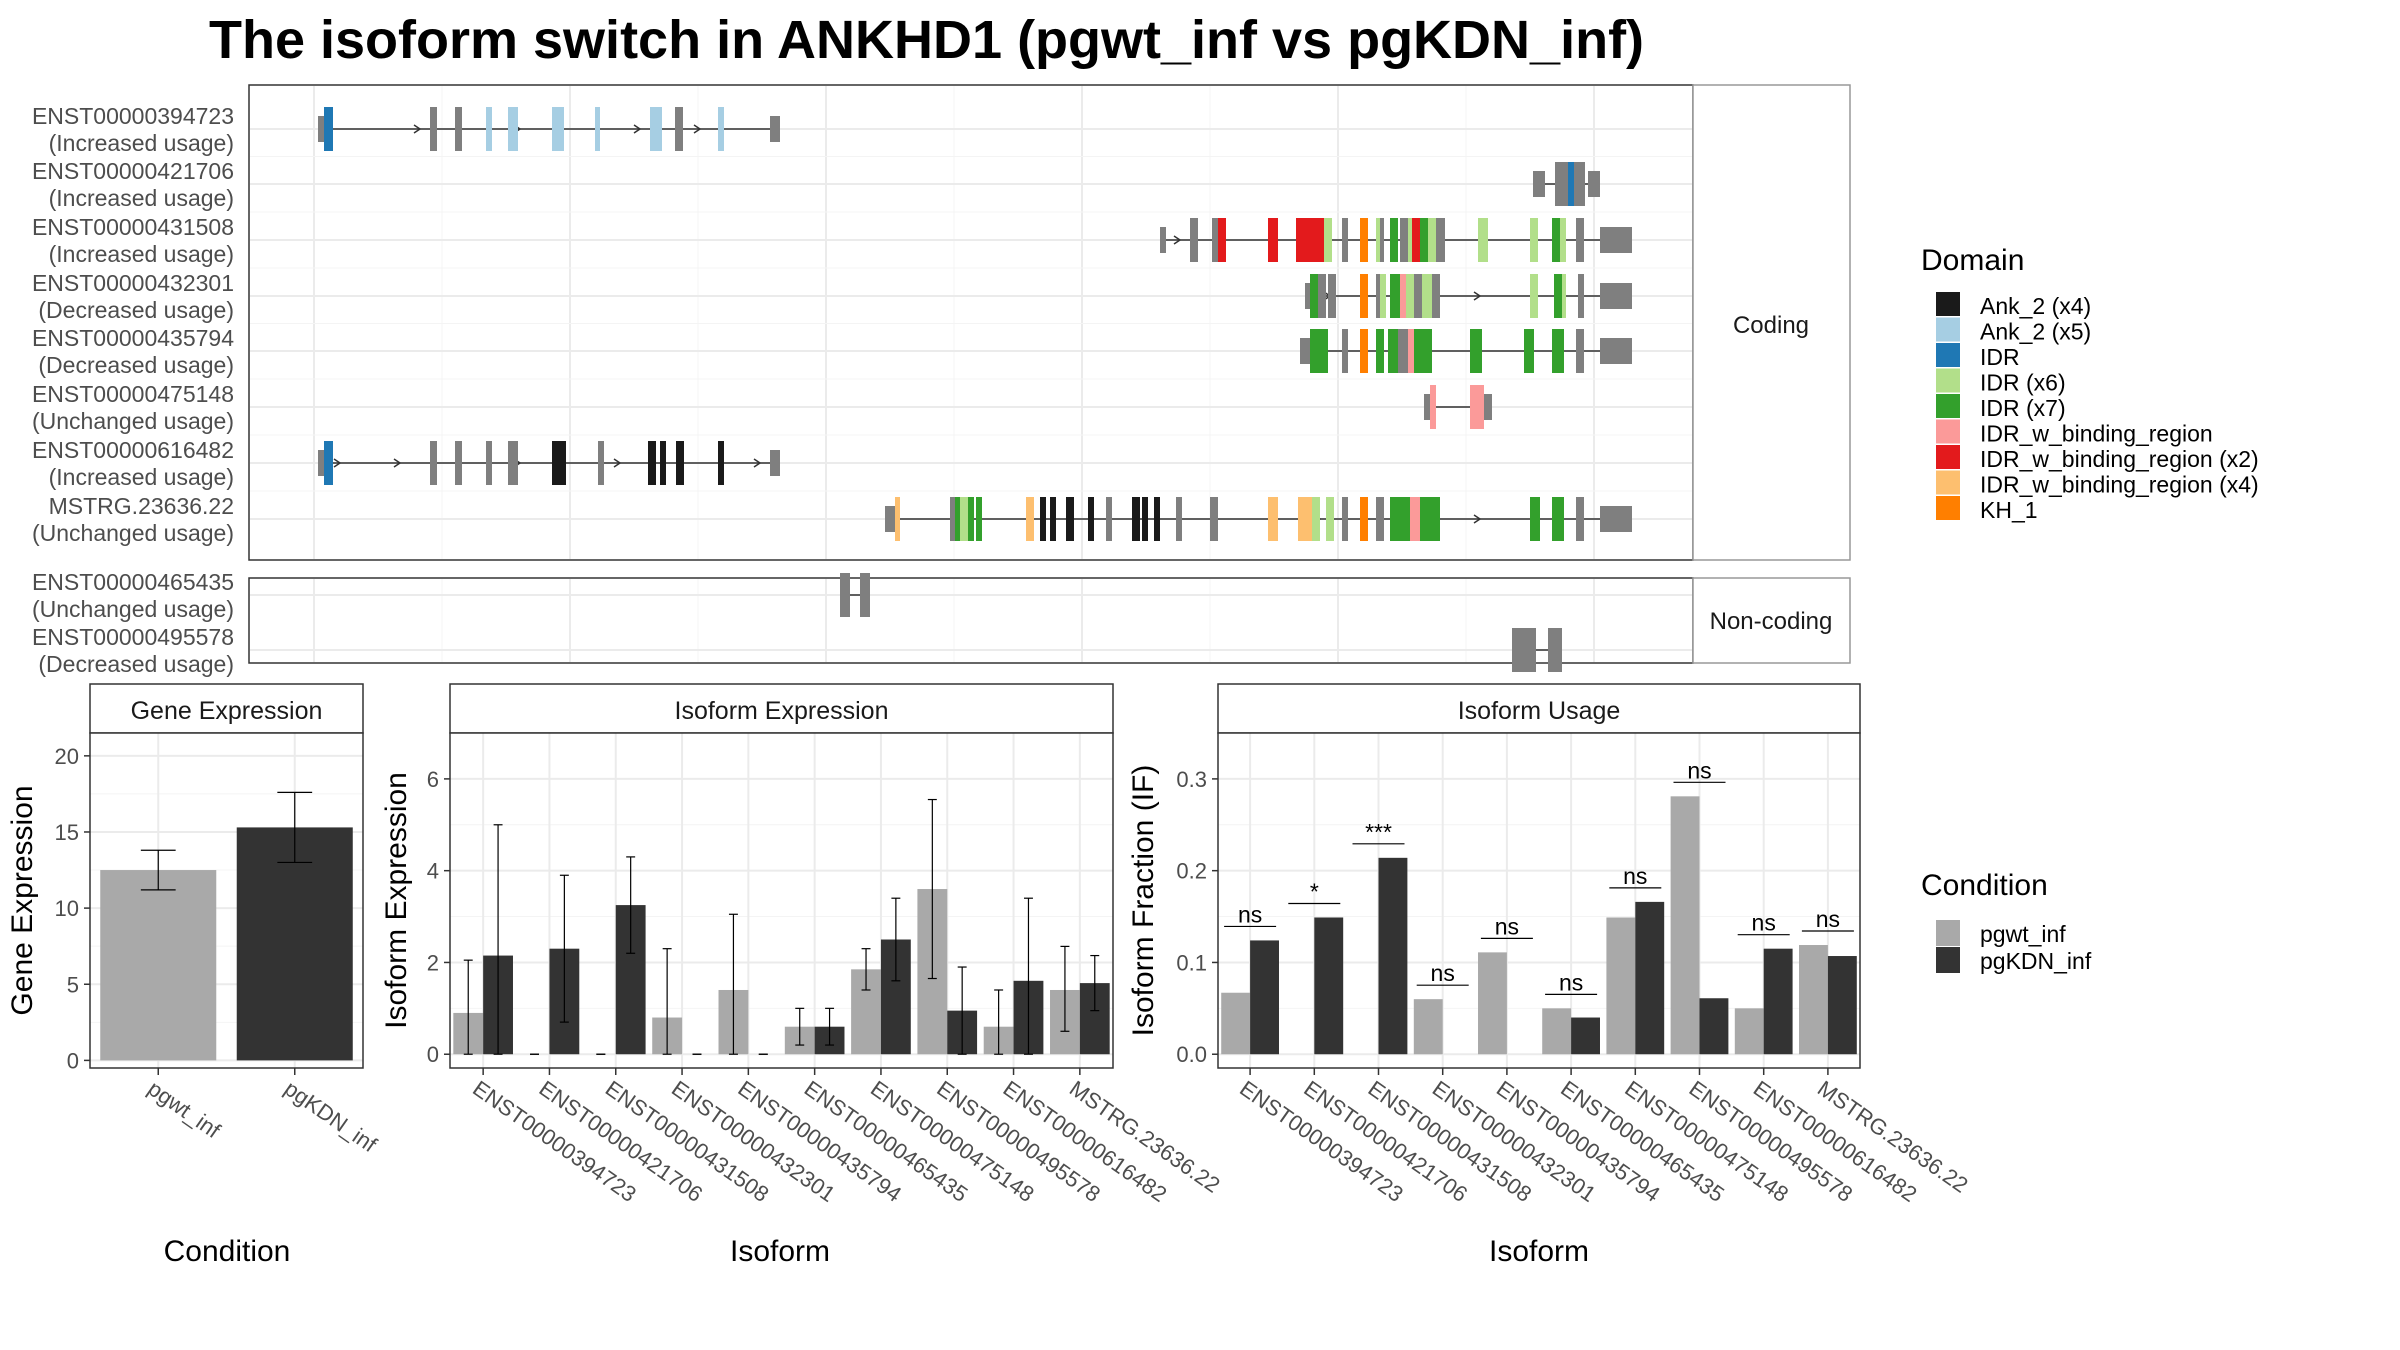 Image resolution: width=2400 pixels, height=1350 pixels. Describe the element at coordinates (133, 394) in the screenshot. I see `transcript-id-label: ENST00000475148` at that location.